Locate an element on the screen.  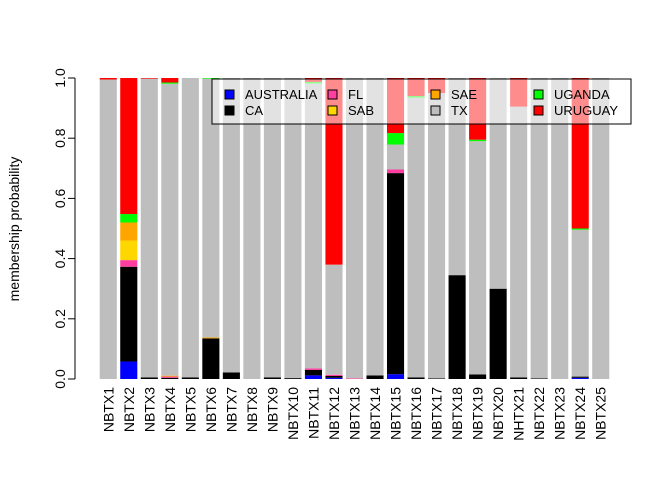
x-tick-label: NBTX12 is located at coordinates (334, 413).